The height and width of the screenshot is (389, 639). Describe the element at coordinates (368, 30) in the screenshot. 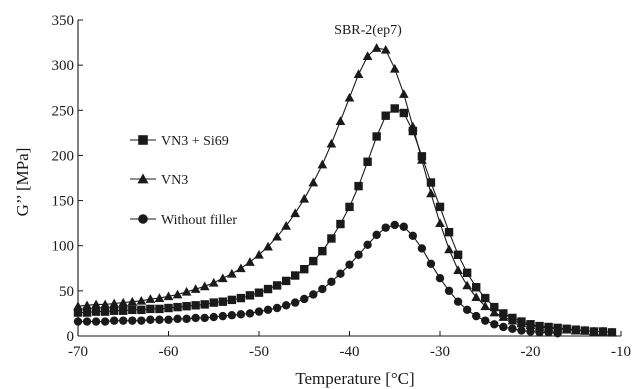

I see `chart-title: SBR-2(ep7)` at that location.